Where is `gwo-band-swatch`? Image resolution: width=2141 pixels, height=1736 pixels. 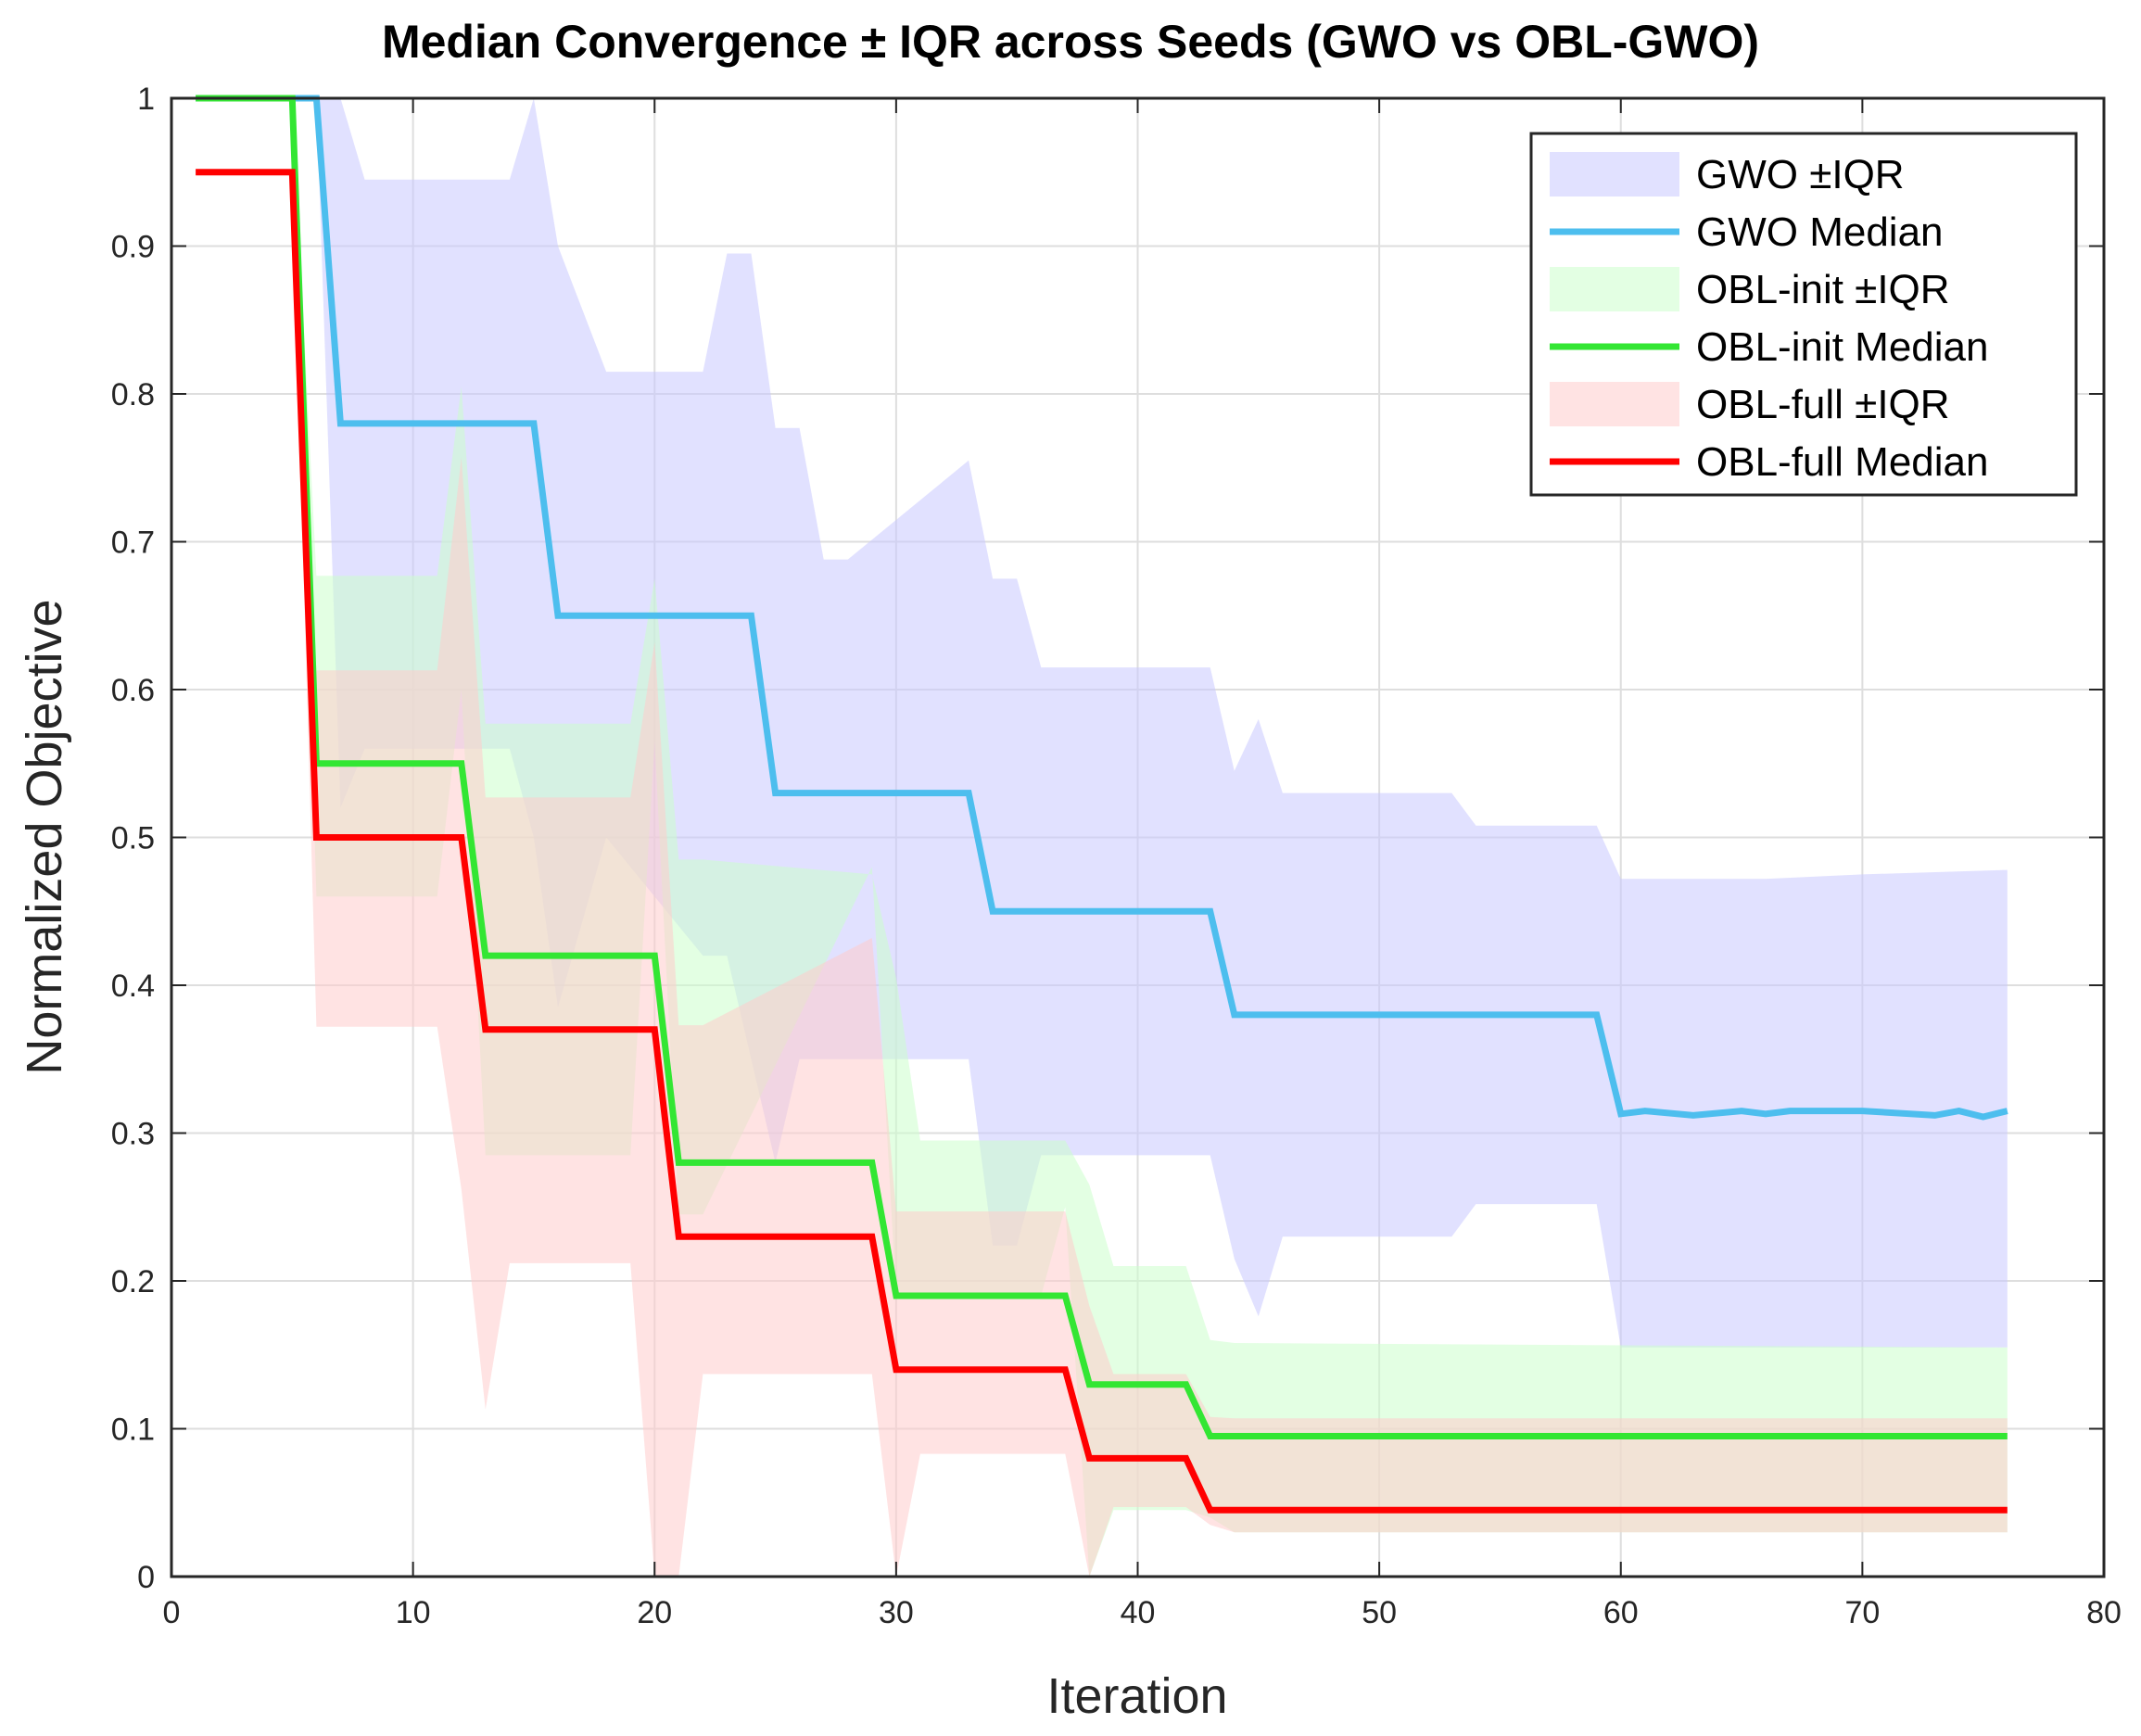
gwo-band-swatch is located at coordinates (1614, 174).